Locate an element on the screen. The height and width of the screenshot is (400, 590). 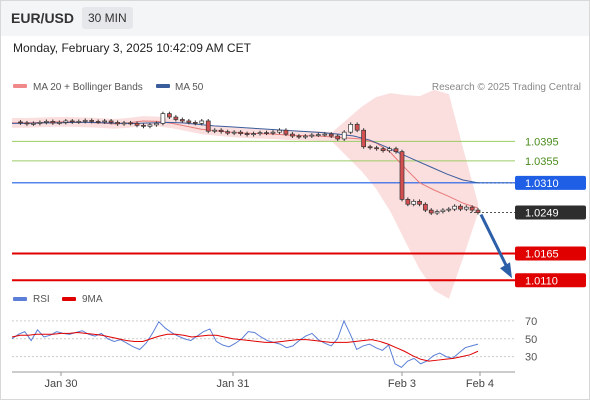
pivot-label-2: 1.0310 is located at coordinates (542, 184).